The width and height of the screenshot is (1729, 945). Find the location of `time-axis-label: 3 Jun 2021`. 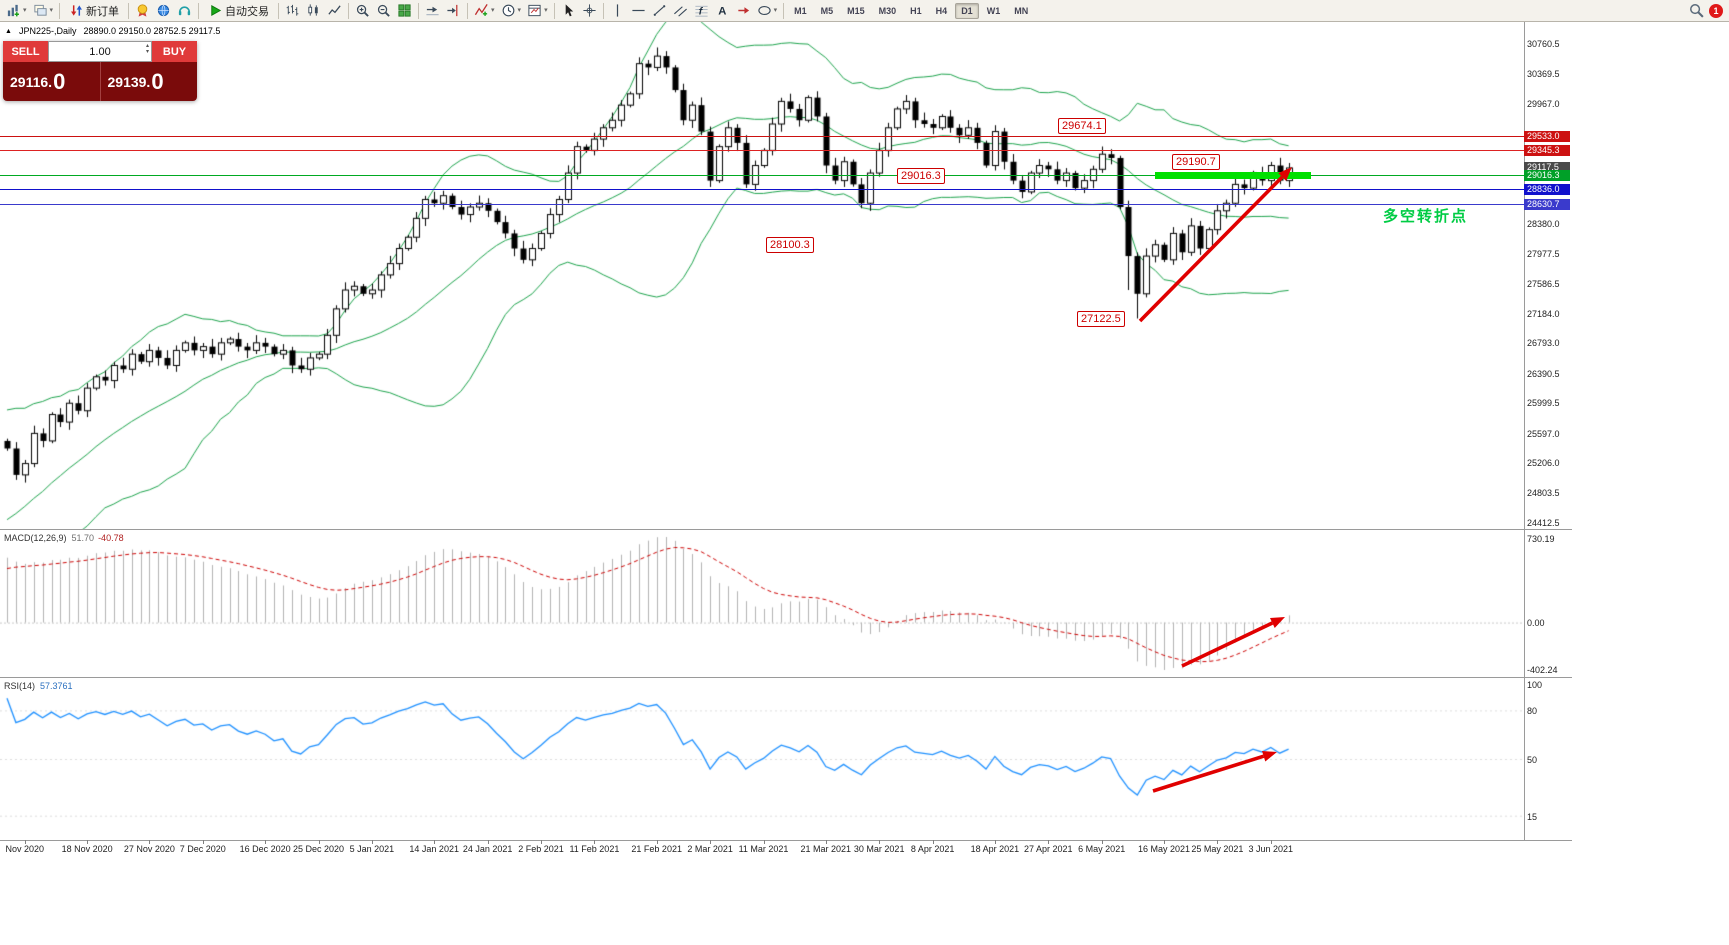

time-axis-label: 3 Jun 2021 is located at coordinates (1271, 849).